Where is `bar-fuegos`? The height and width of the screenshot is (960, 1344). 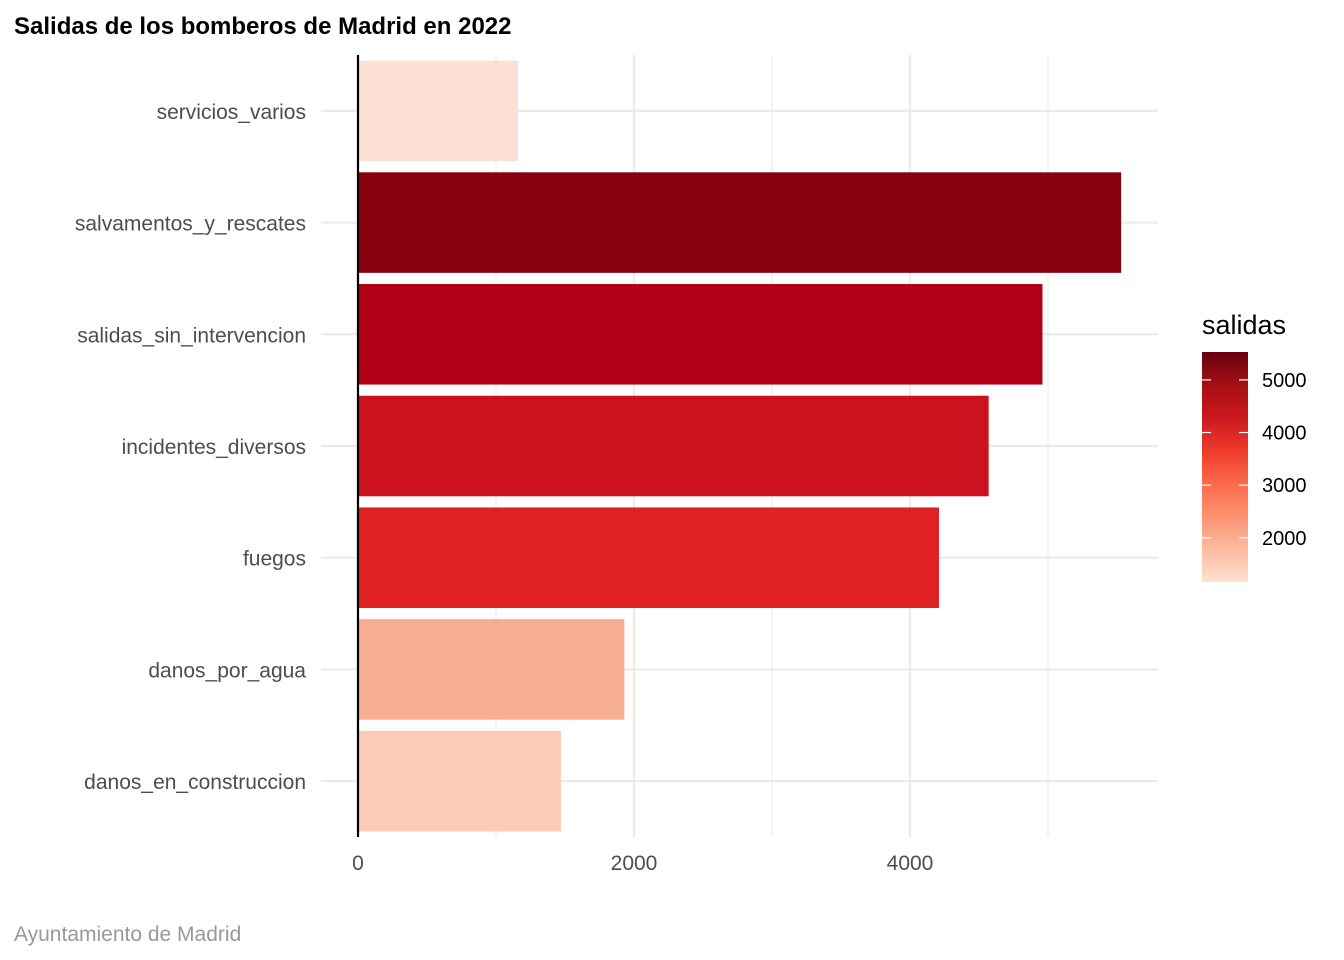
bar-fuegos is located at coordinates (648, 557).